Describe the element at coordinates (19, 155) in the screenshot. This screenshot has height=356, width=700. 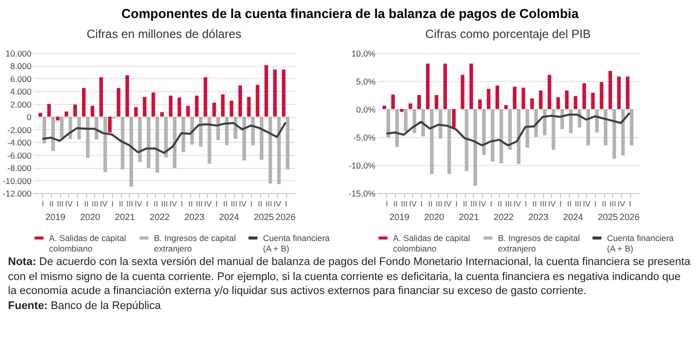
I see `y-tick-label: -6.000` at that location.